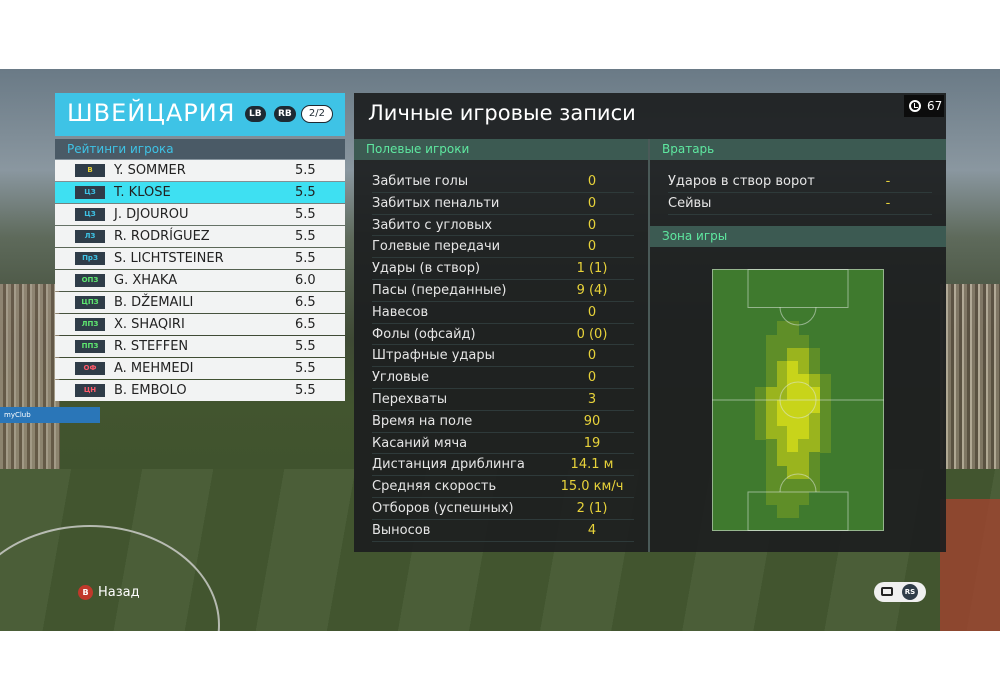 The image size is (1000, 700). Describe the element at coordinates (900, 592) in the screenshot. I see `chat-rs-button: RS` at that location.